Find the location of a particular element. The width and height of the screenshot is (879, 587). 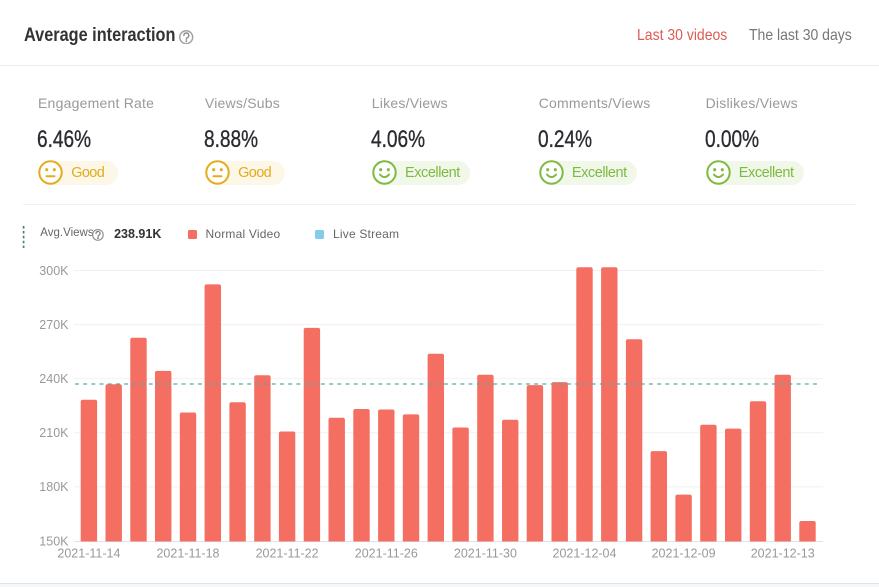

svg-text: 2021-11-22 is located at coordinates (287, 554).